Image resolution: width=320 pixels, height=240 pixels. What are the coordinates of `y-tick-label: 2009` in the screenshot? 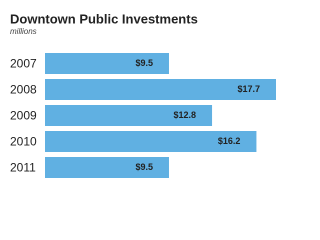 It's located at (23, 116).